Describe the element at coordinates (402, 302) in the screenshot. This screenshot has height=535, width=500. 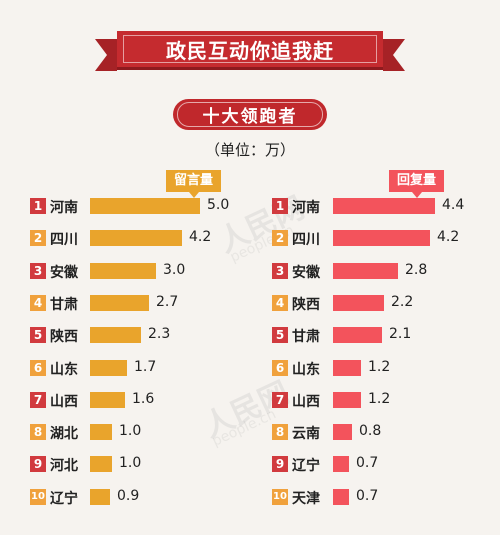
I see `right-value-label: 2.2` at that location.